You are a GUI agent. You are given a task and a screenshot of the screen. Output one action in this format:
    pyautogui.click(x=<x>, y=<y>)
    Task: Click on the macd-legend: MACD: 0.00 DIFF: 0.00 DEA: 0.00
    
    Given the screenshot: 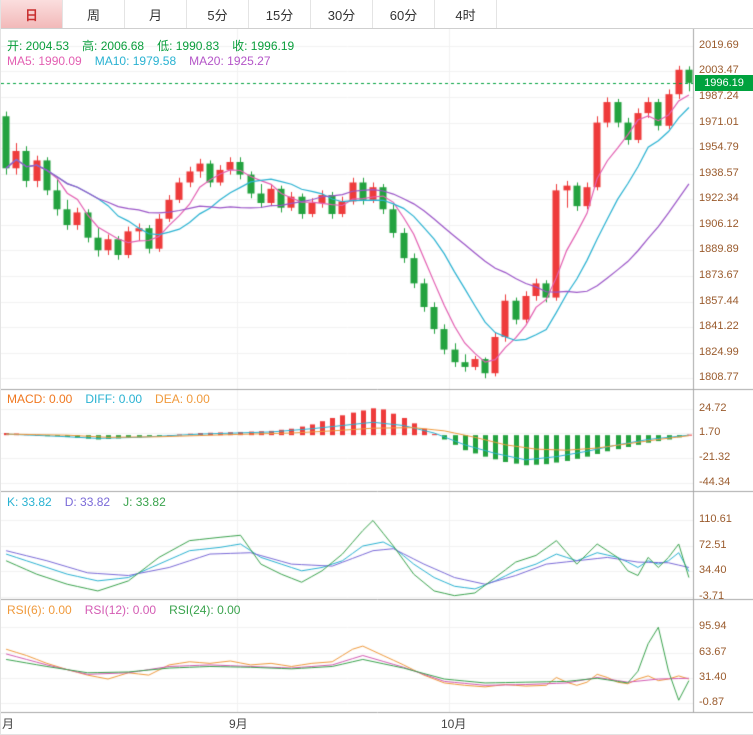 What is the action you would take?
    pyautogui.click(x=115, y=399)
    